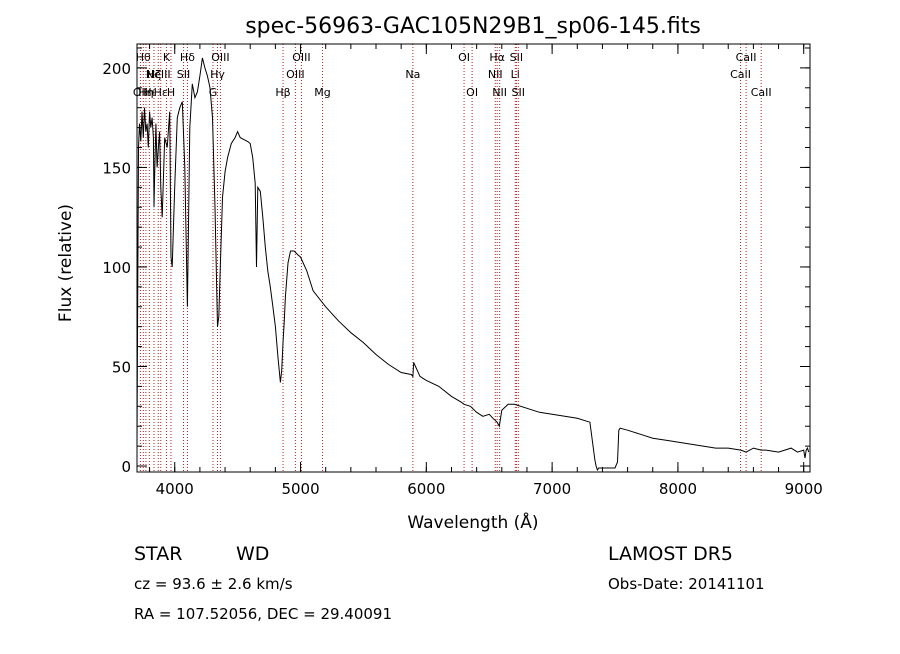 This screenshot has height=654, width=900. I want to click on spectral-line-label: Na, so click(412, 74).